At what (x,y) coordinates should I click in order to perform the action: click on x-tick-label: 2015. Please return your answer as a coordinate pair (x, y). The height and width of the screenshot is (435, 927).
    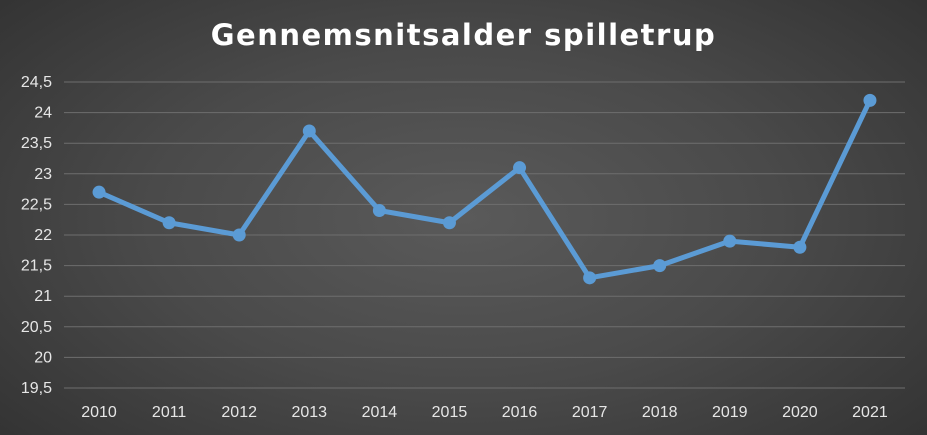
    Looking at the image, I should click on (450, 412).